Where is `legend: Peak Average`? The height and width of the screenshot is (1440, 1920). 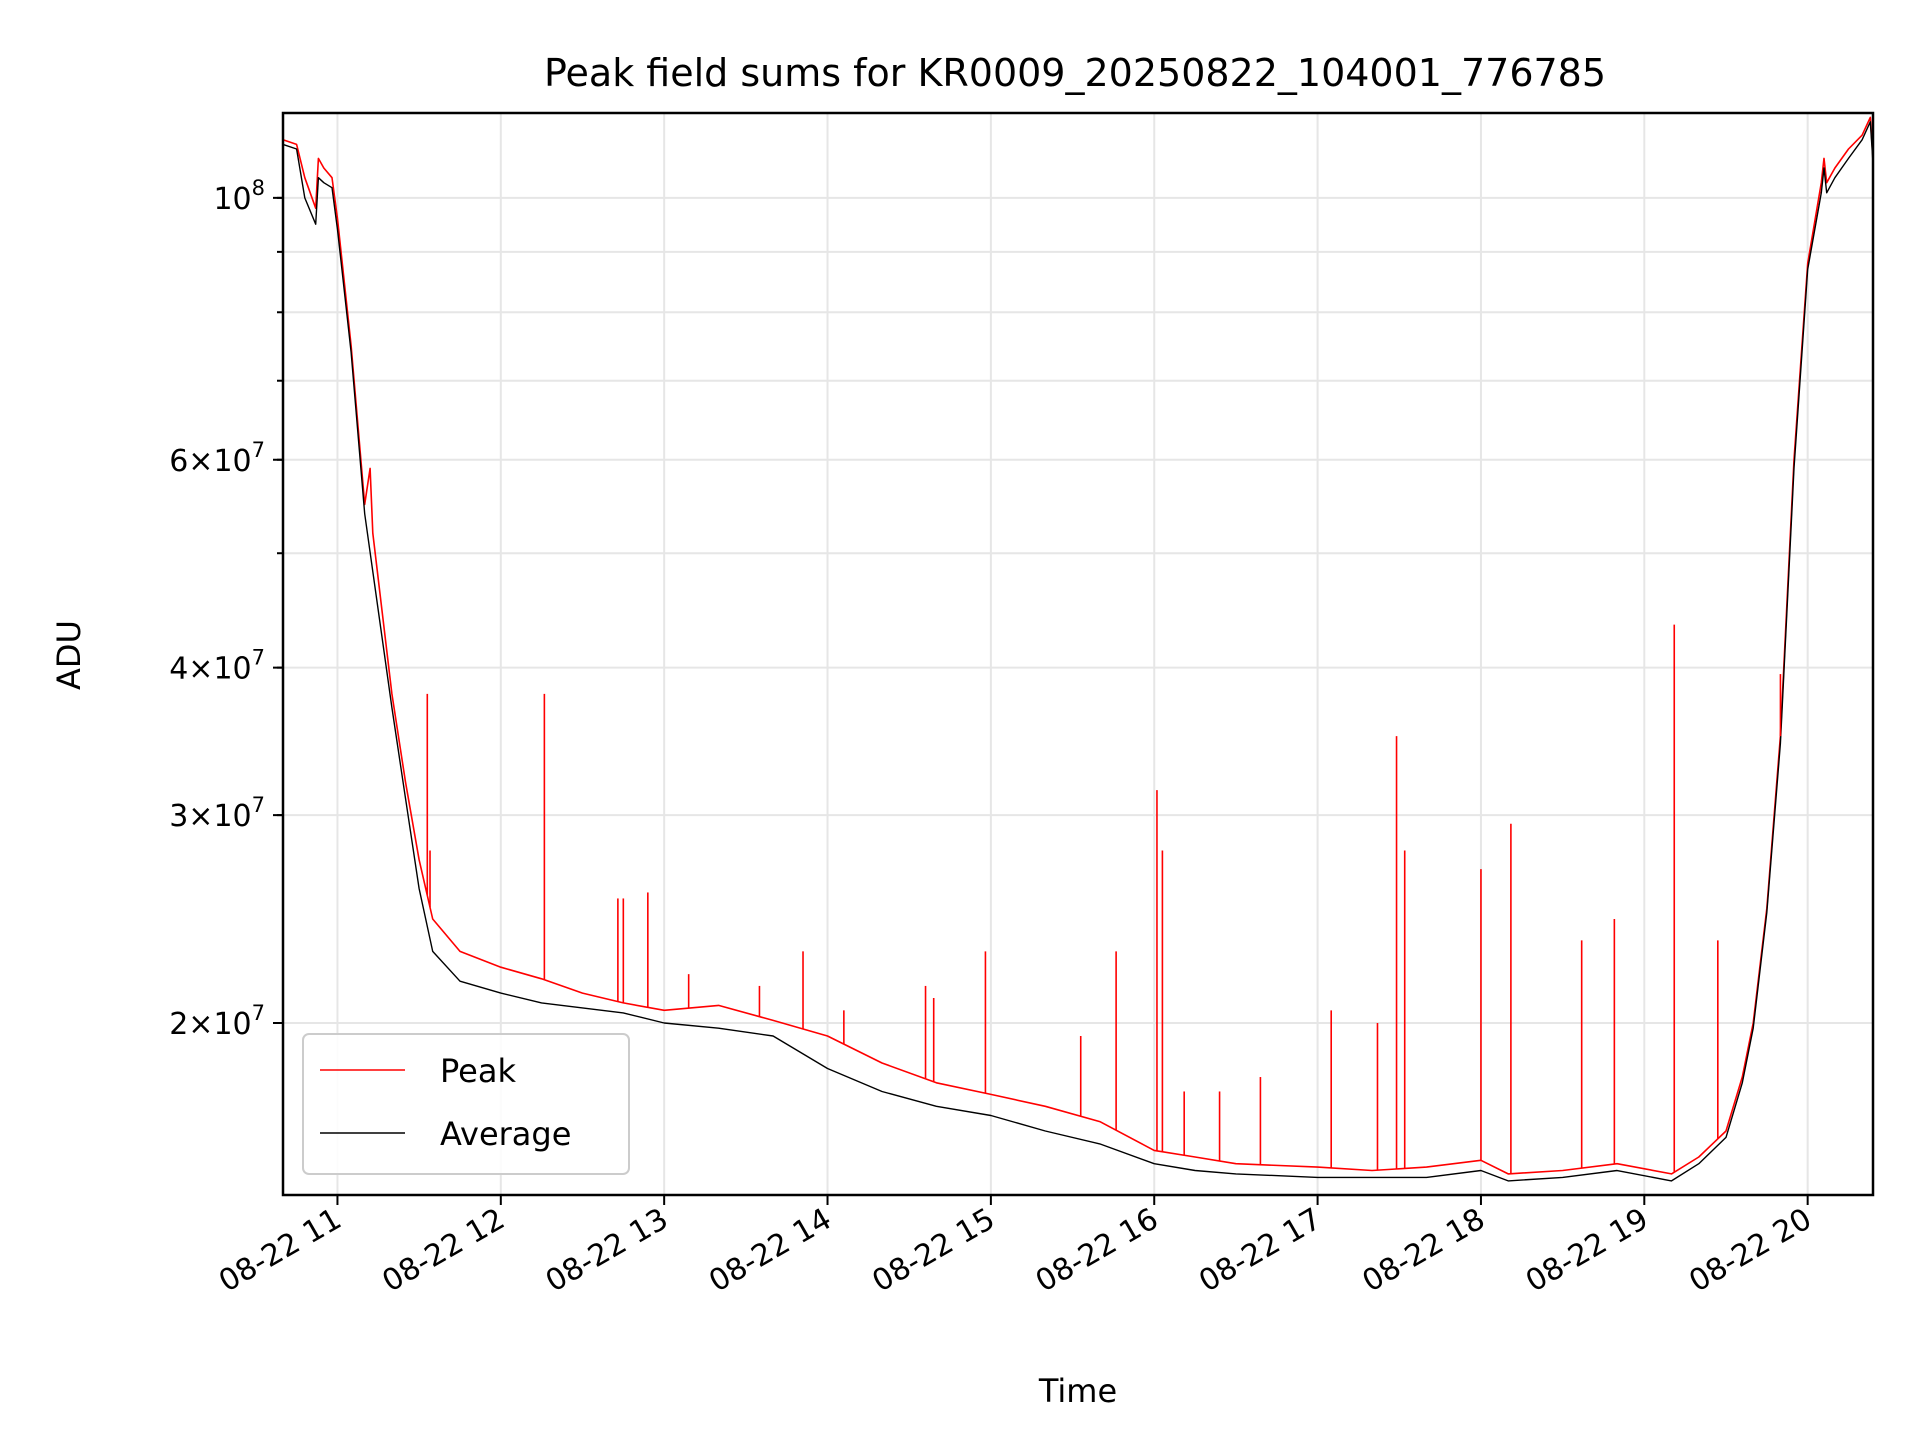 legend: Peak Average is located at coordinates (466, 1104).